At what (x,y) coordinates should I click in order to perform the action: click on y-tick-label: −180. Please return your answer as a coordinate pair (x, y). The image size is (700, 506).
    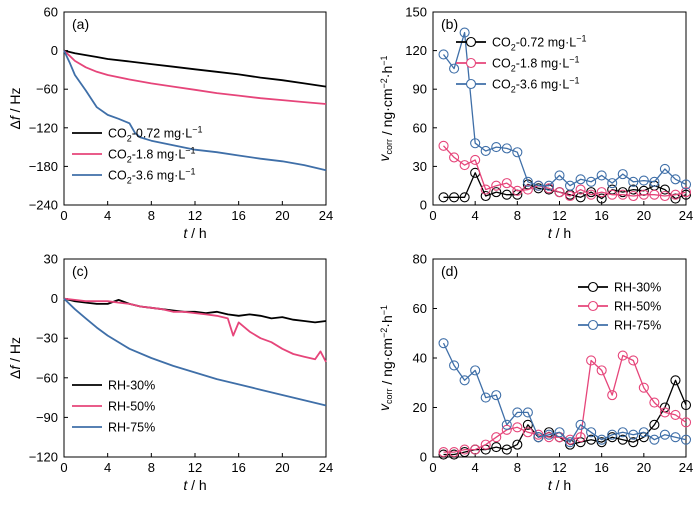
    Looking at the image, I should click on (43, 166).